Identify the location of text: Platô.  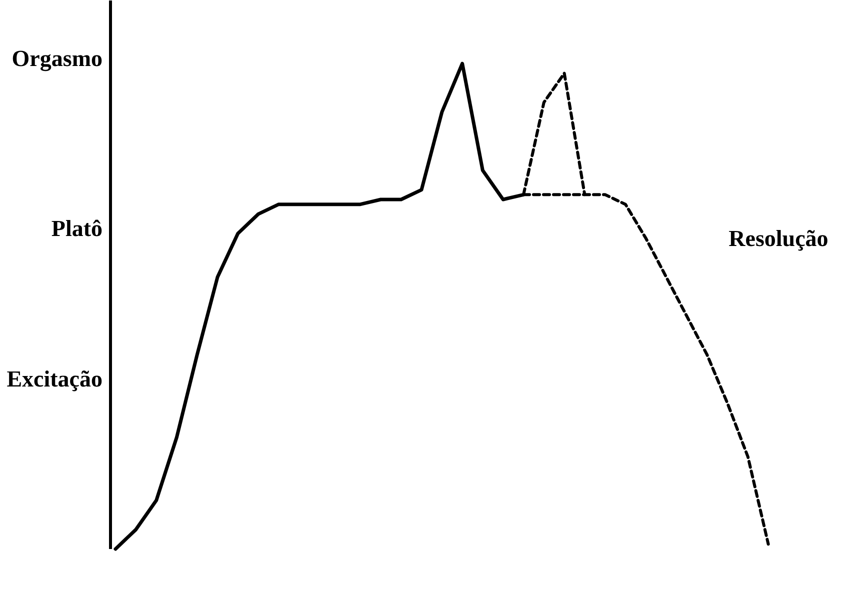
(77, 229).